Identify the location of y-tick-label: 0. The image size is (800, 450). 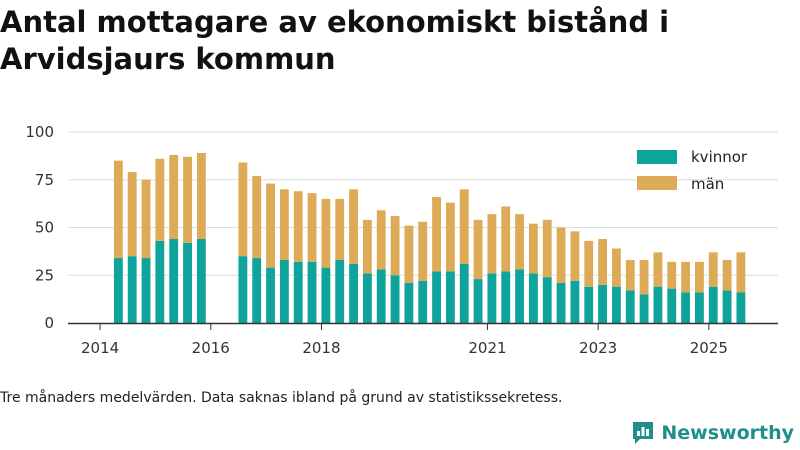
(49, 323).